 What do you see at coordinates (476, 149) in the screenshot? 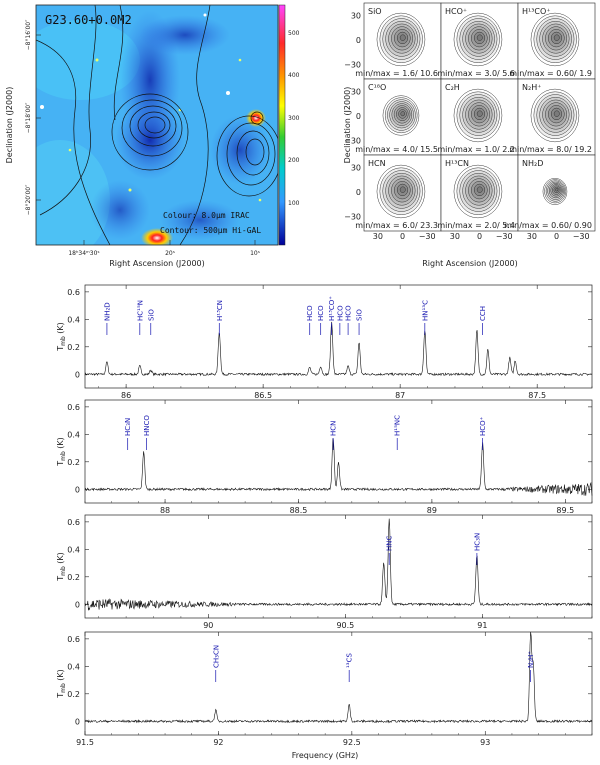
I see `minmax-label: min/max = 1.0/ 2.2` at bounding box center [476, 149].